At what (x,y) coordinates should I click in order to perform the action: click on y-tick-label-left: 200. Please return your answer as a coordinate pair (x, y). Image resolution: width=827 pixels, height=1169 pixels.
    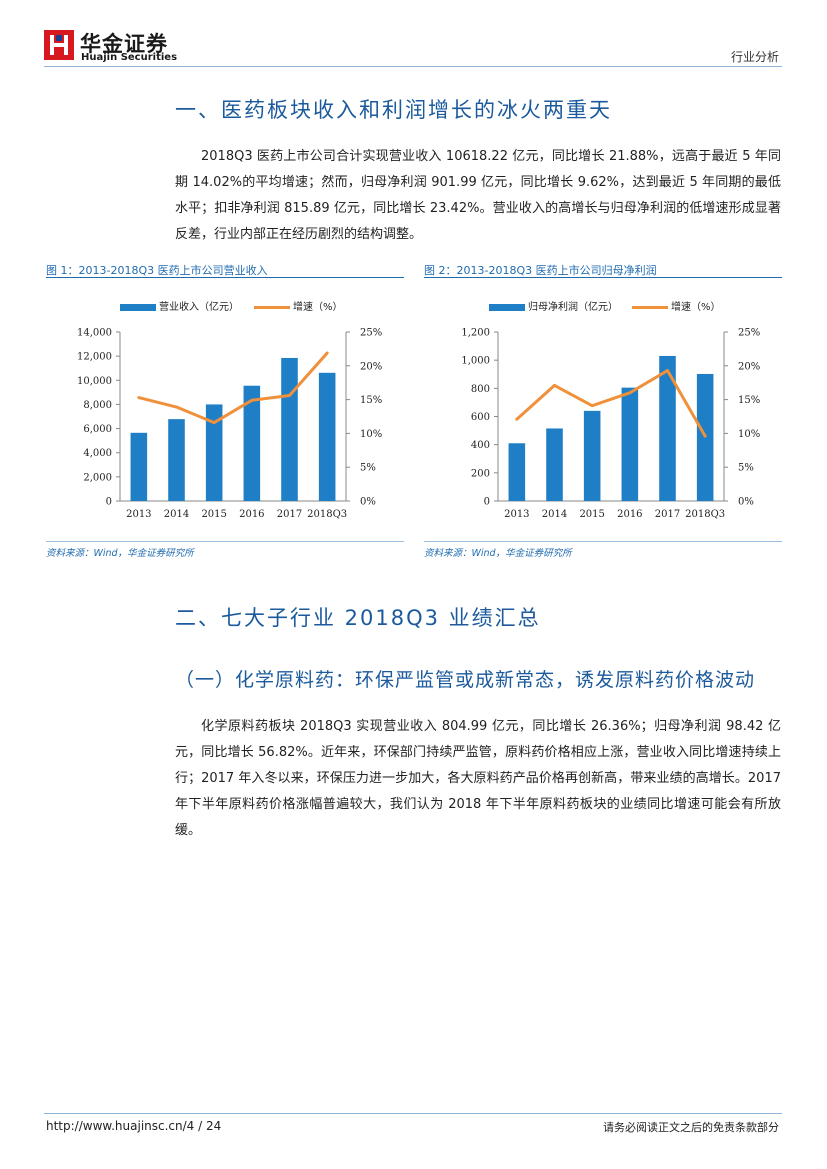
    Looking at the image, I should click on (480, 473).